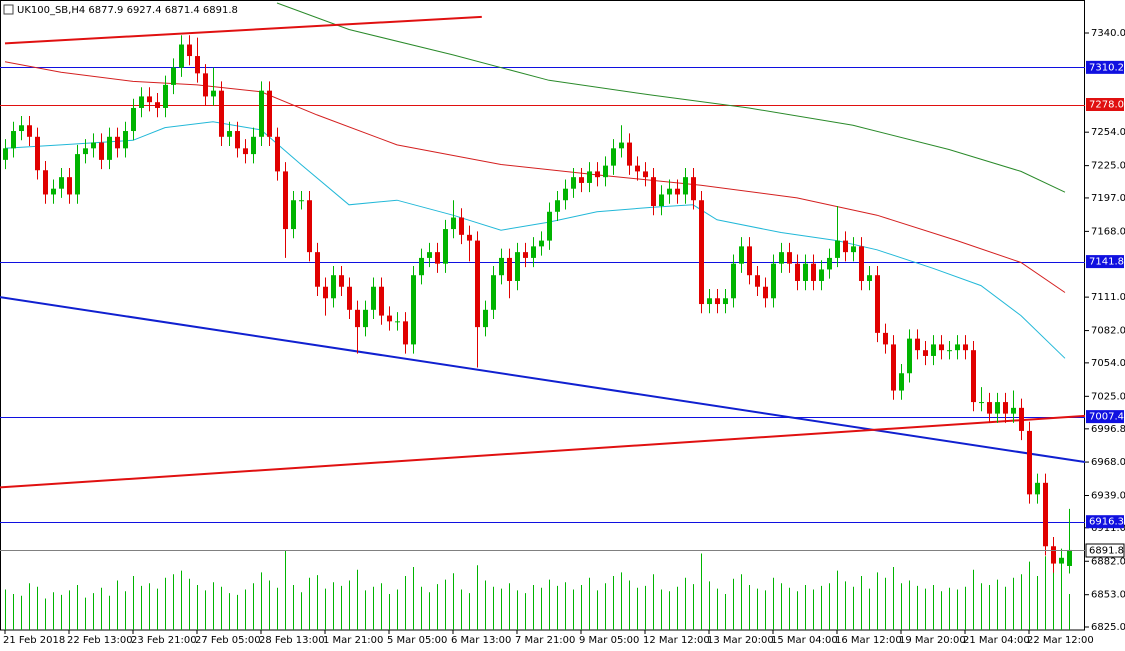 This screenshot has height=651, width=1125. I want to click on y-tick-label: 7340.0, so click(1108, 33).